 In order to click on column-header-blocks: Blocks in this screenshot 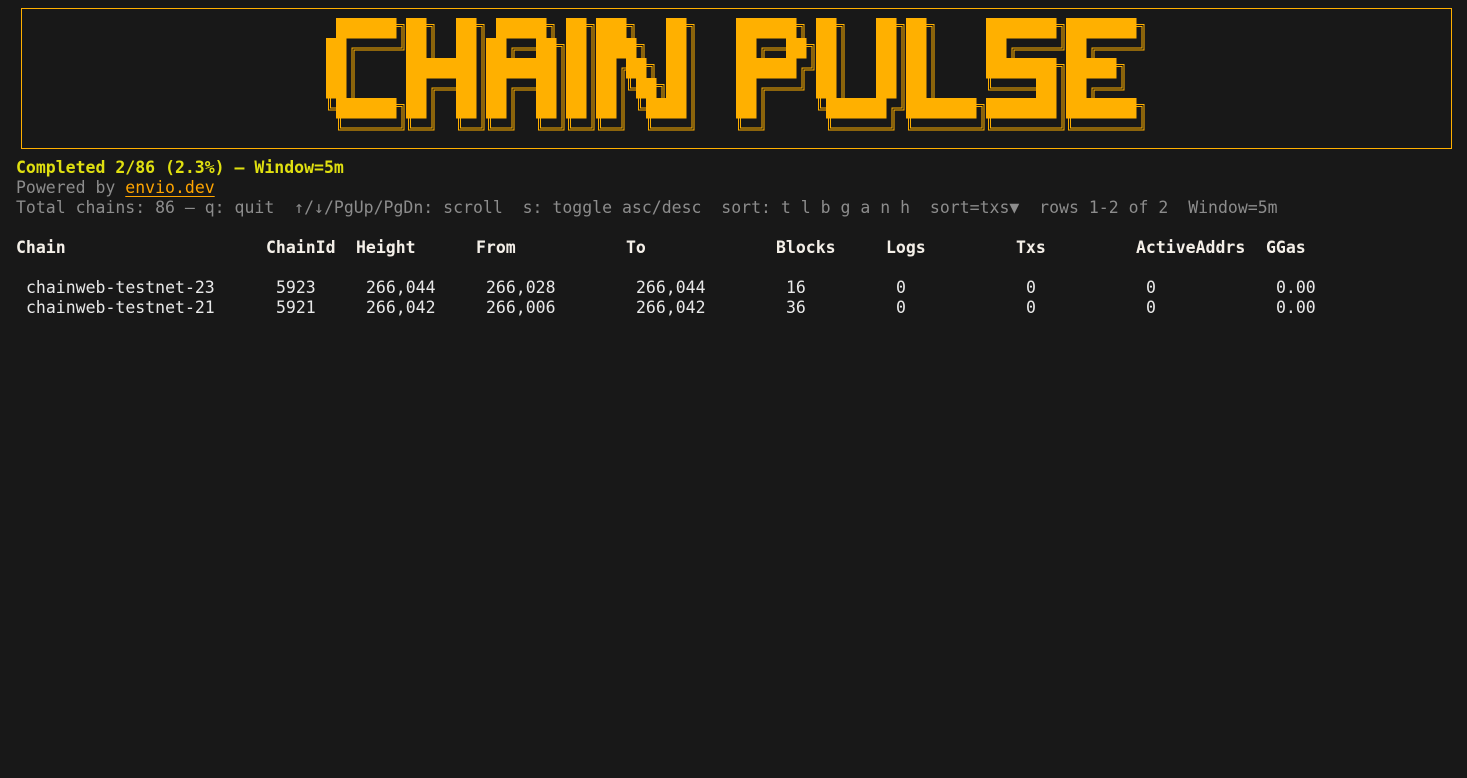, I will do `click(806, 247)`.